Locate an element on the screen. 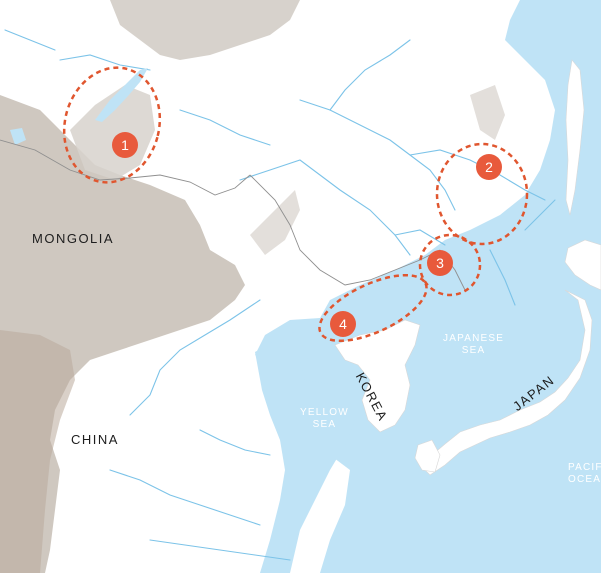  japan-land is located at coordinates (508, 382).